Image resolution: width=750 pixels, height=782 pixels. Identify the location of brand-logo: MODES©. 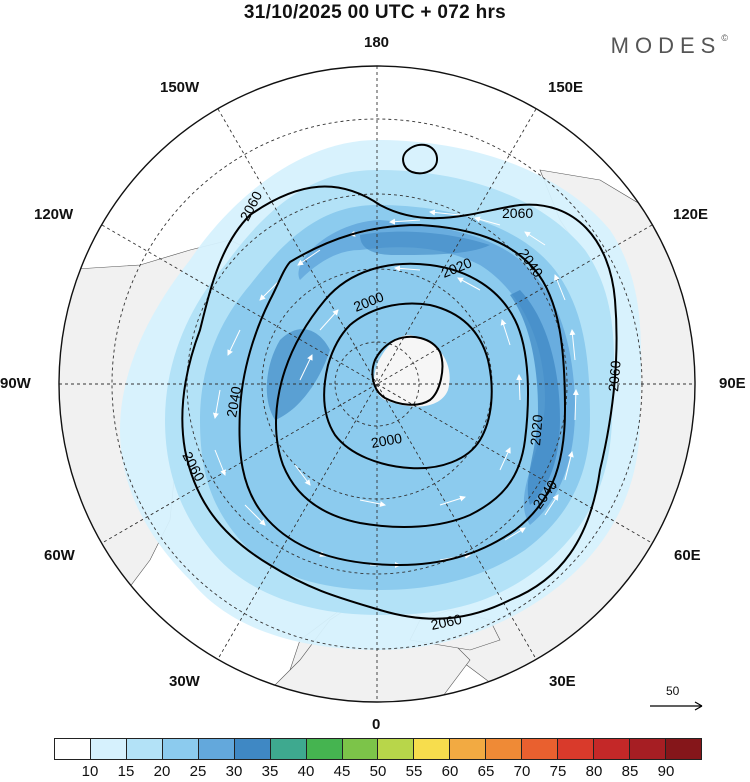
(669, 45).